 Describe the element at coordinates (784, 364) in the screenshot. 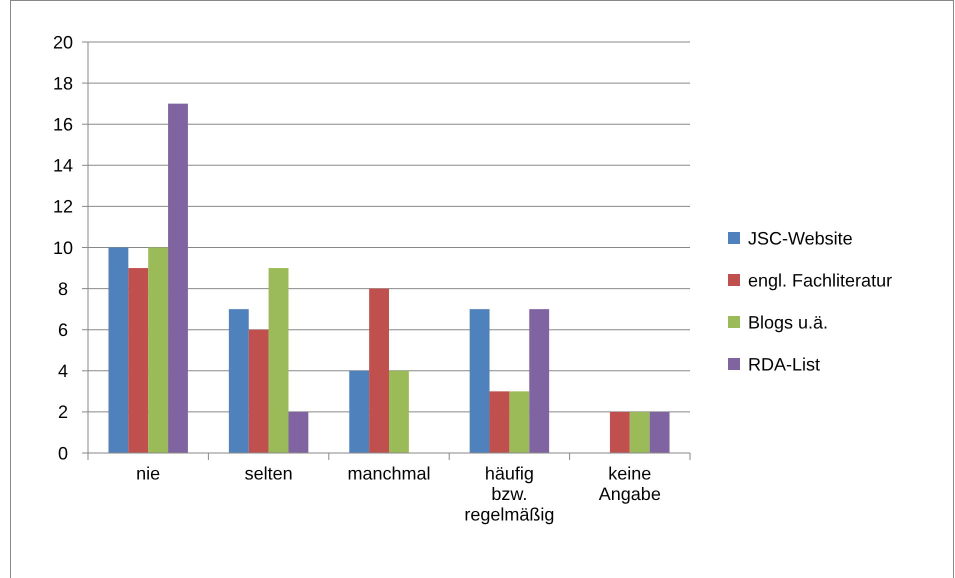

I see `legend-label: RDA-List` at that location.